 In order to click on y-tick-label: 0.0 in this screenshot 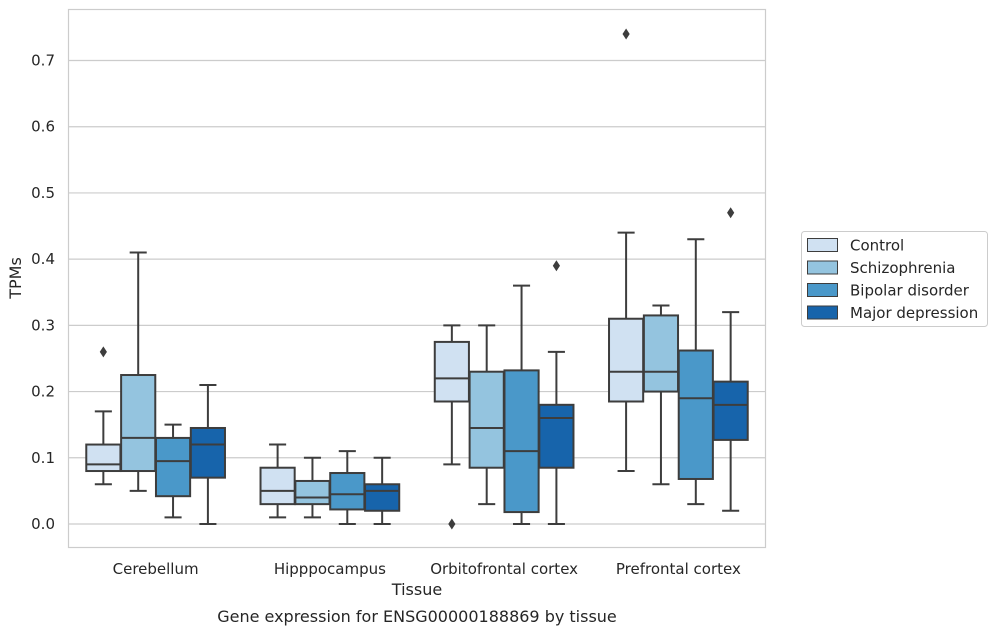, I will do `click(43, 524)`.